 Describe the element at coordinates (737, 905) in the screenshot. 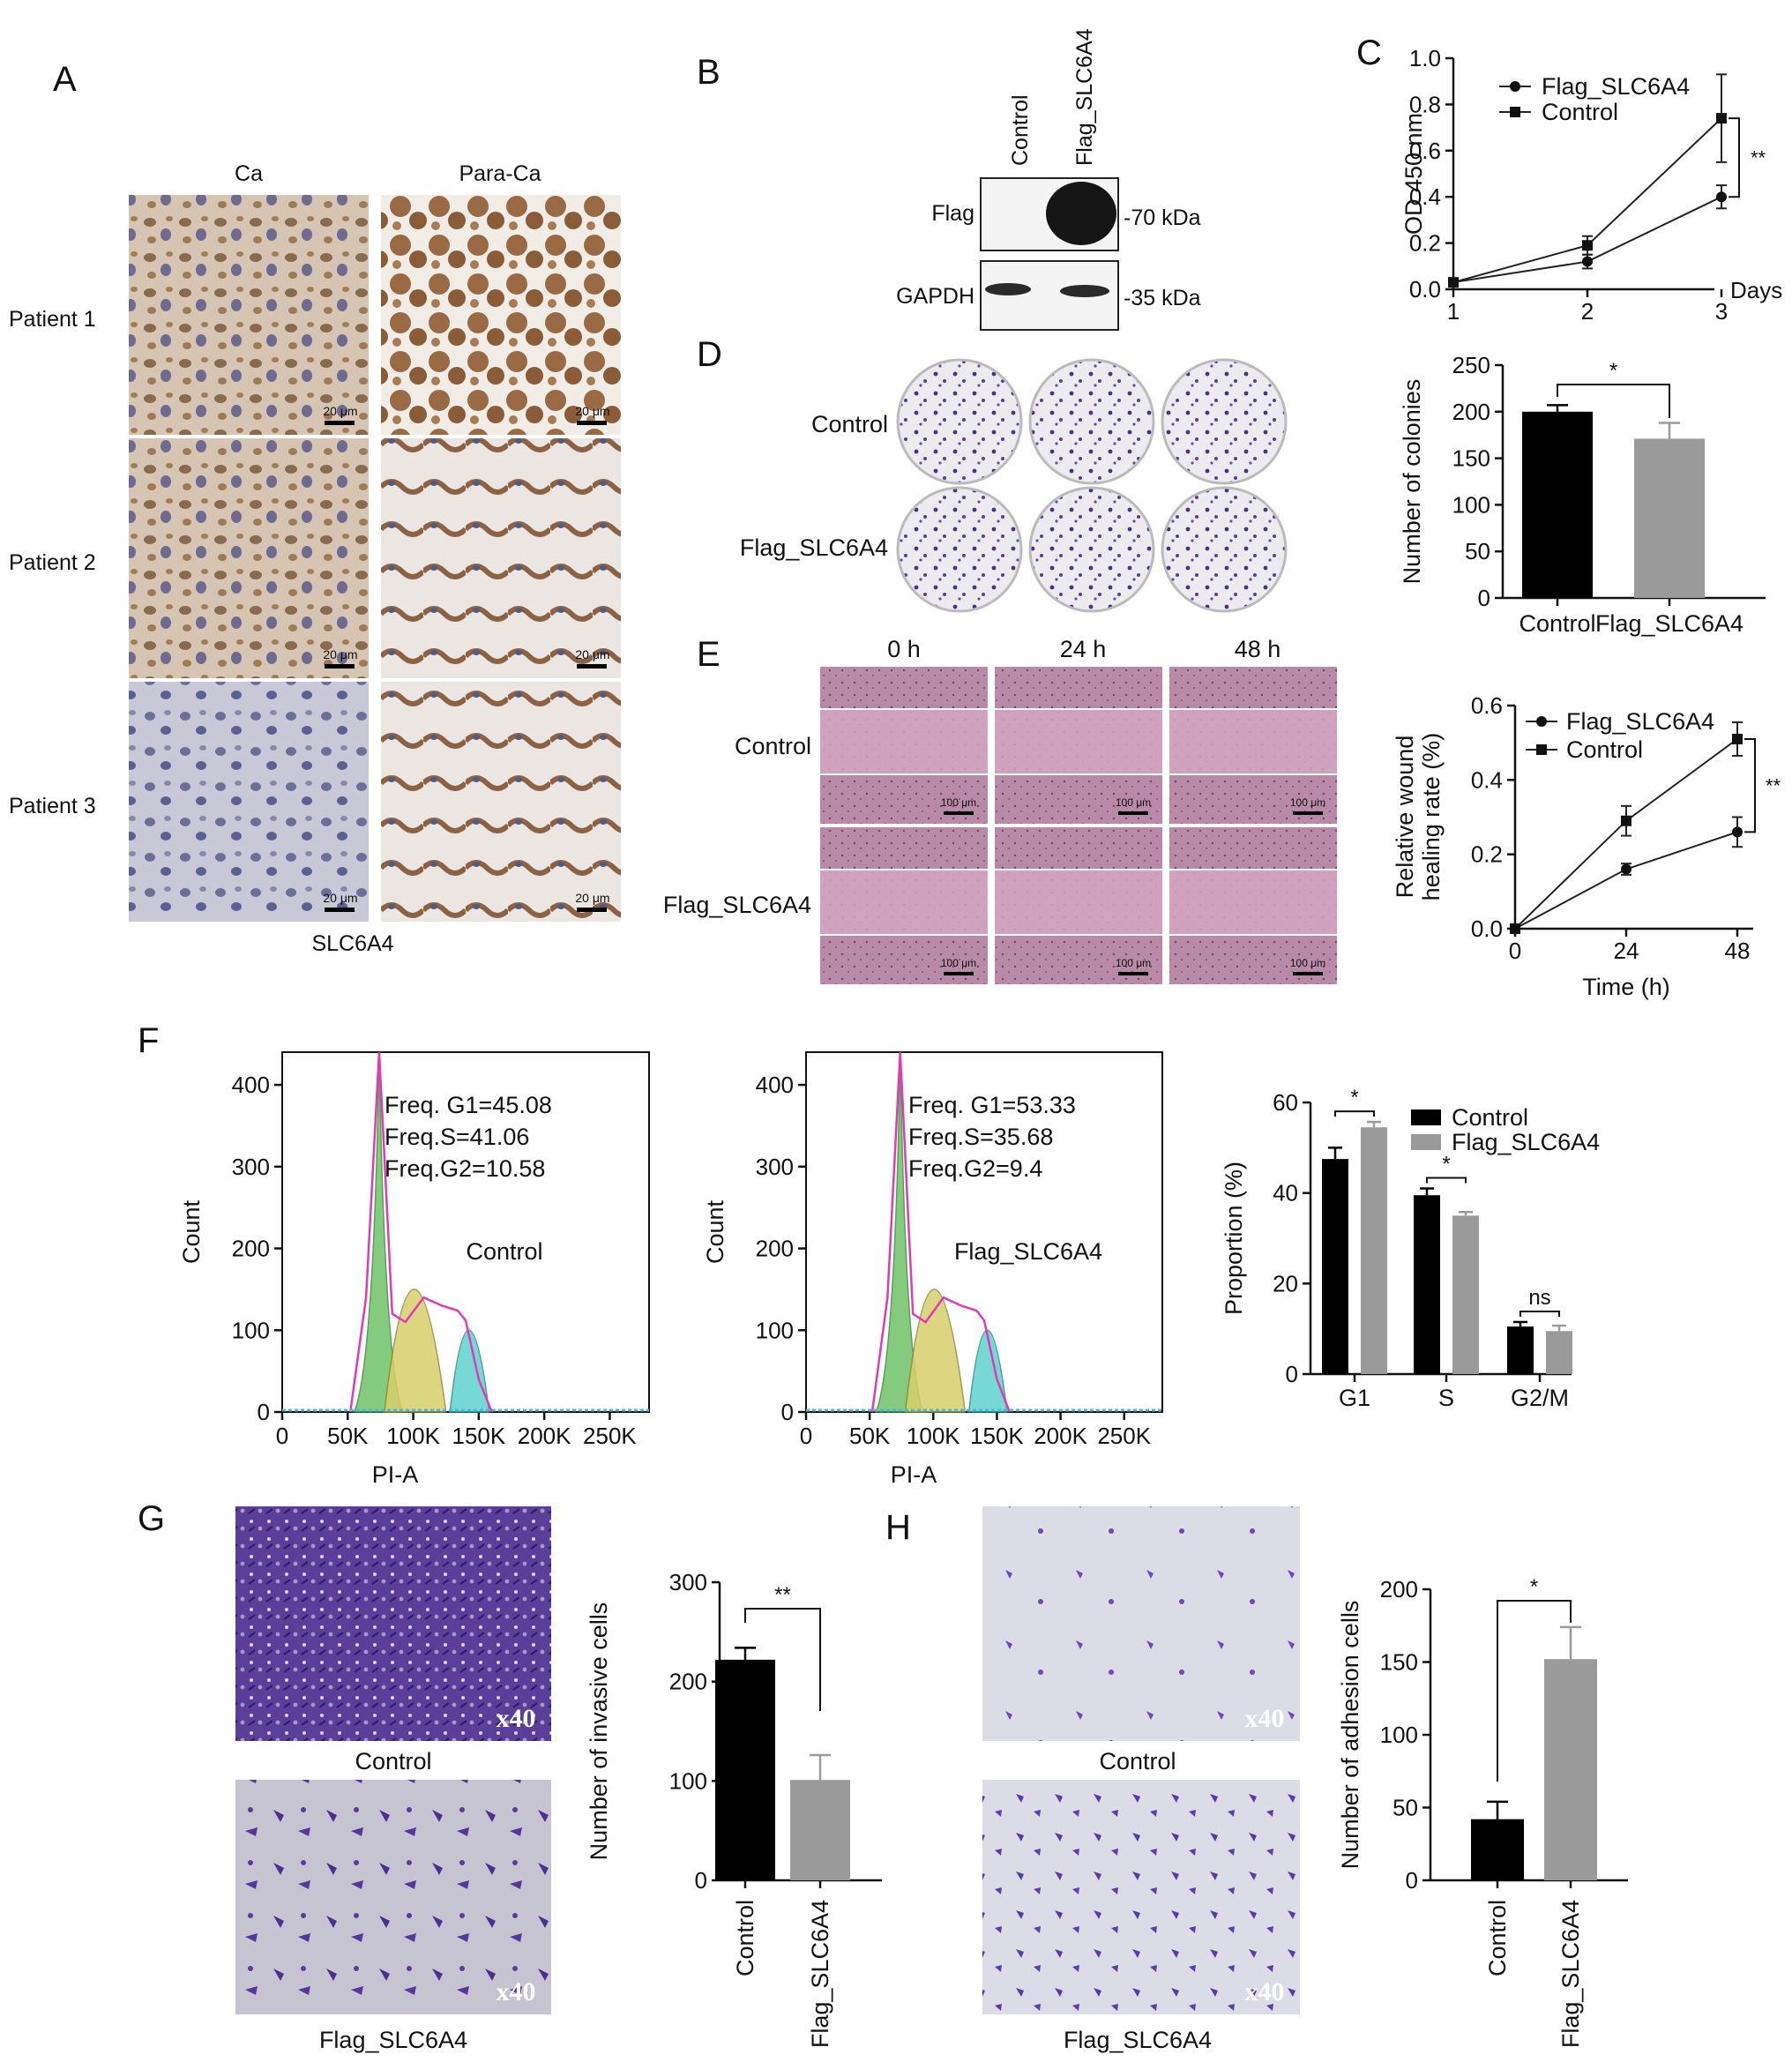

I see `e-row-flag: Flag_SLC6A4` at that location.